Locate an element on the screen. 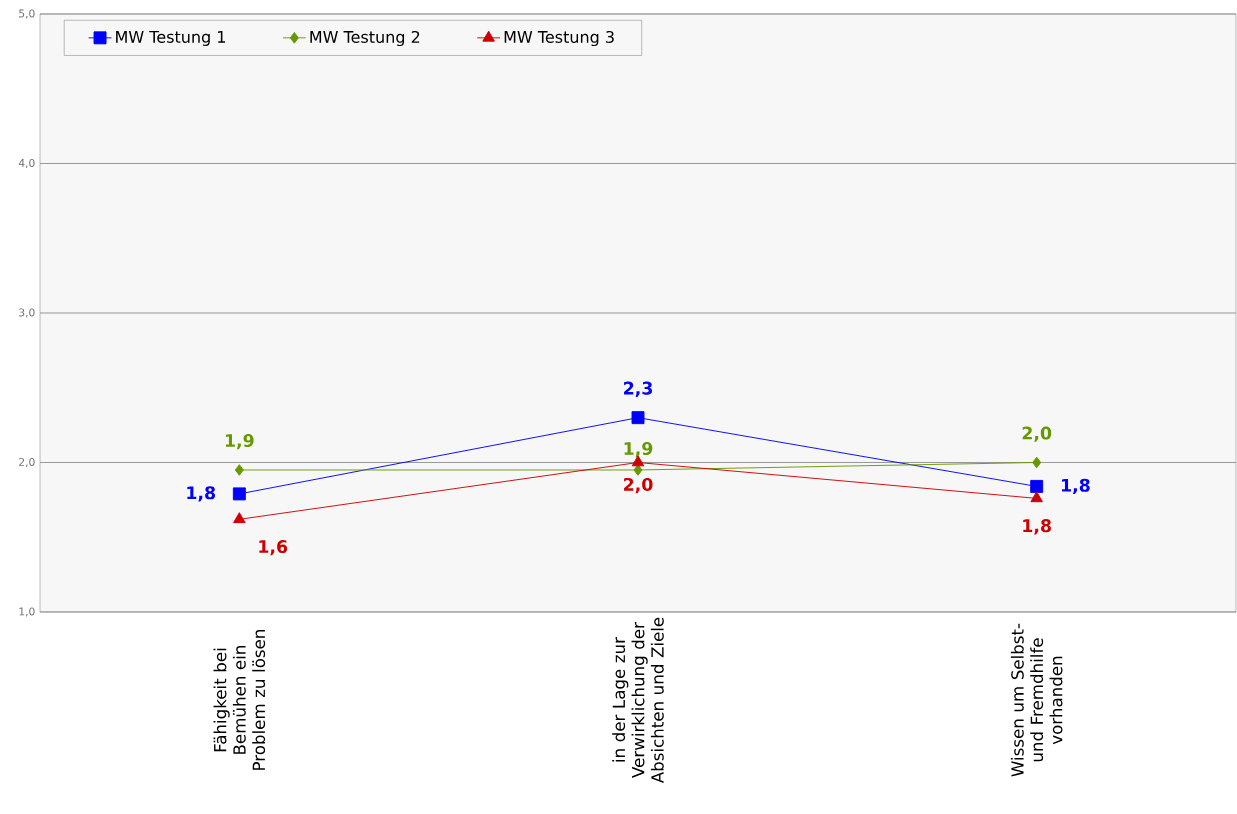 Image resolution: width=1237 pixels, height=814 pixels. x-tick-label: Fähigkeit bei Bemühen ein Problem zu lösen is located at coordinates (239, 700).